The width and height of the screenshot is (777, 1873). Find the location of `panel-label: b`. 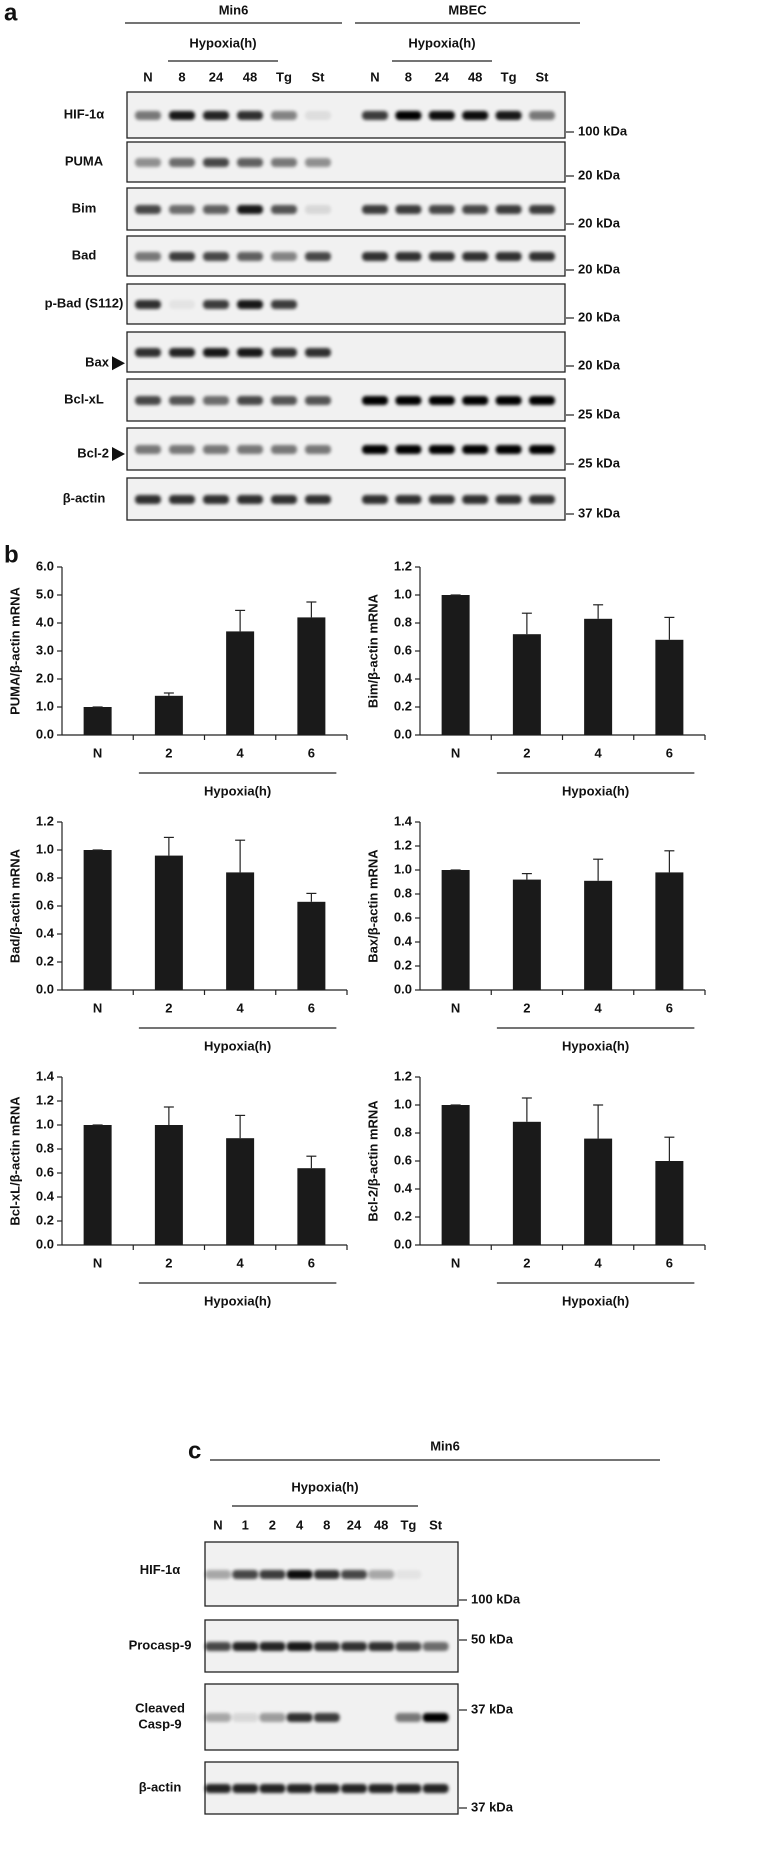

panel-label: b is located at coordinates (11, 554).